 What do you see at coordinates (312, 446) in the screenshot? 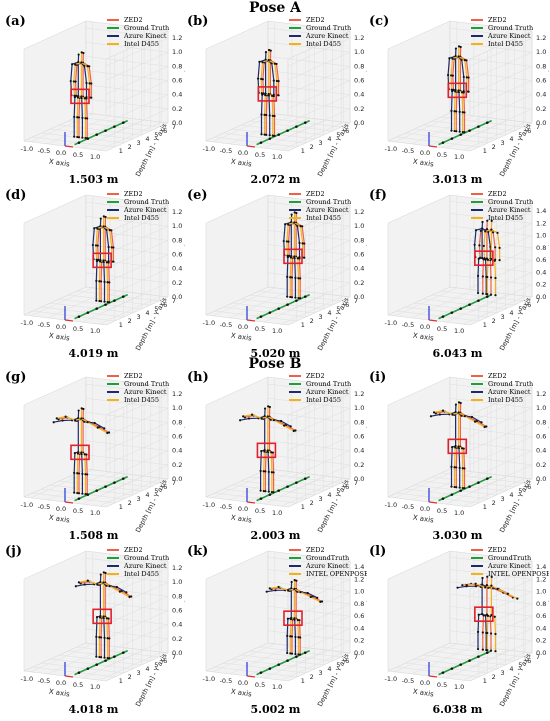
I see `x-gridline` at bounding box center [312, 446].